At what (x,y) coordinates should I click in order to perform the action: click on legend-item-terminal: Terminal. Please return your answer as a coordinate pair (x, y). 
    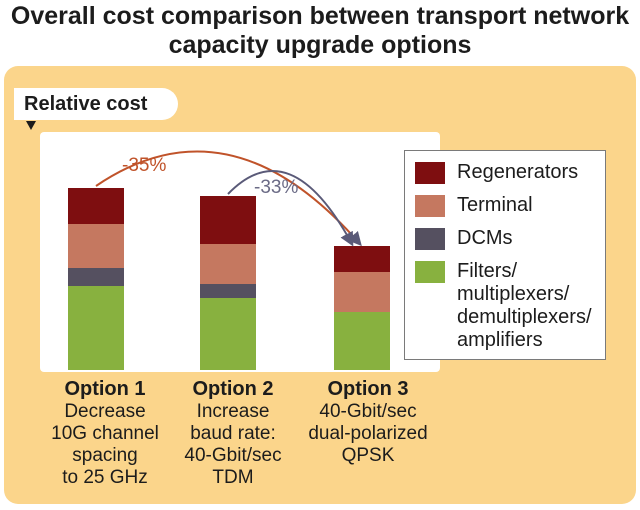
    Looking at the image, I should click on (474, 205).